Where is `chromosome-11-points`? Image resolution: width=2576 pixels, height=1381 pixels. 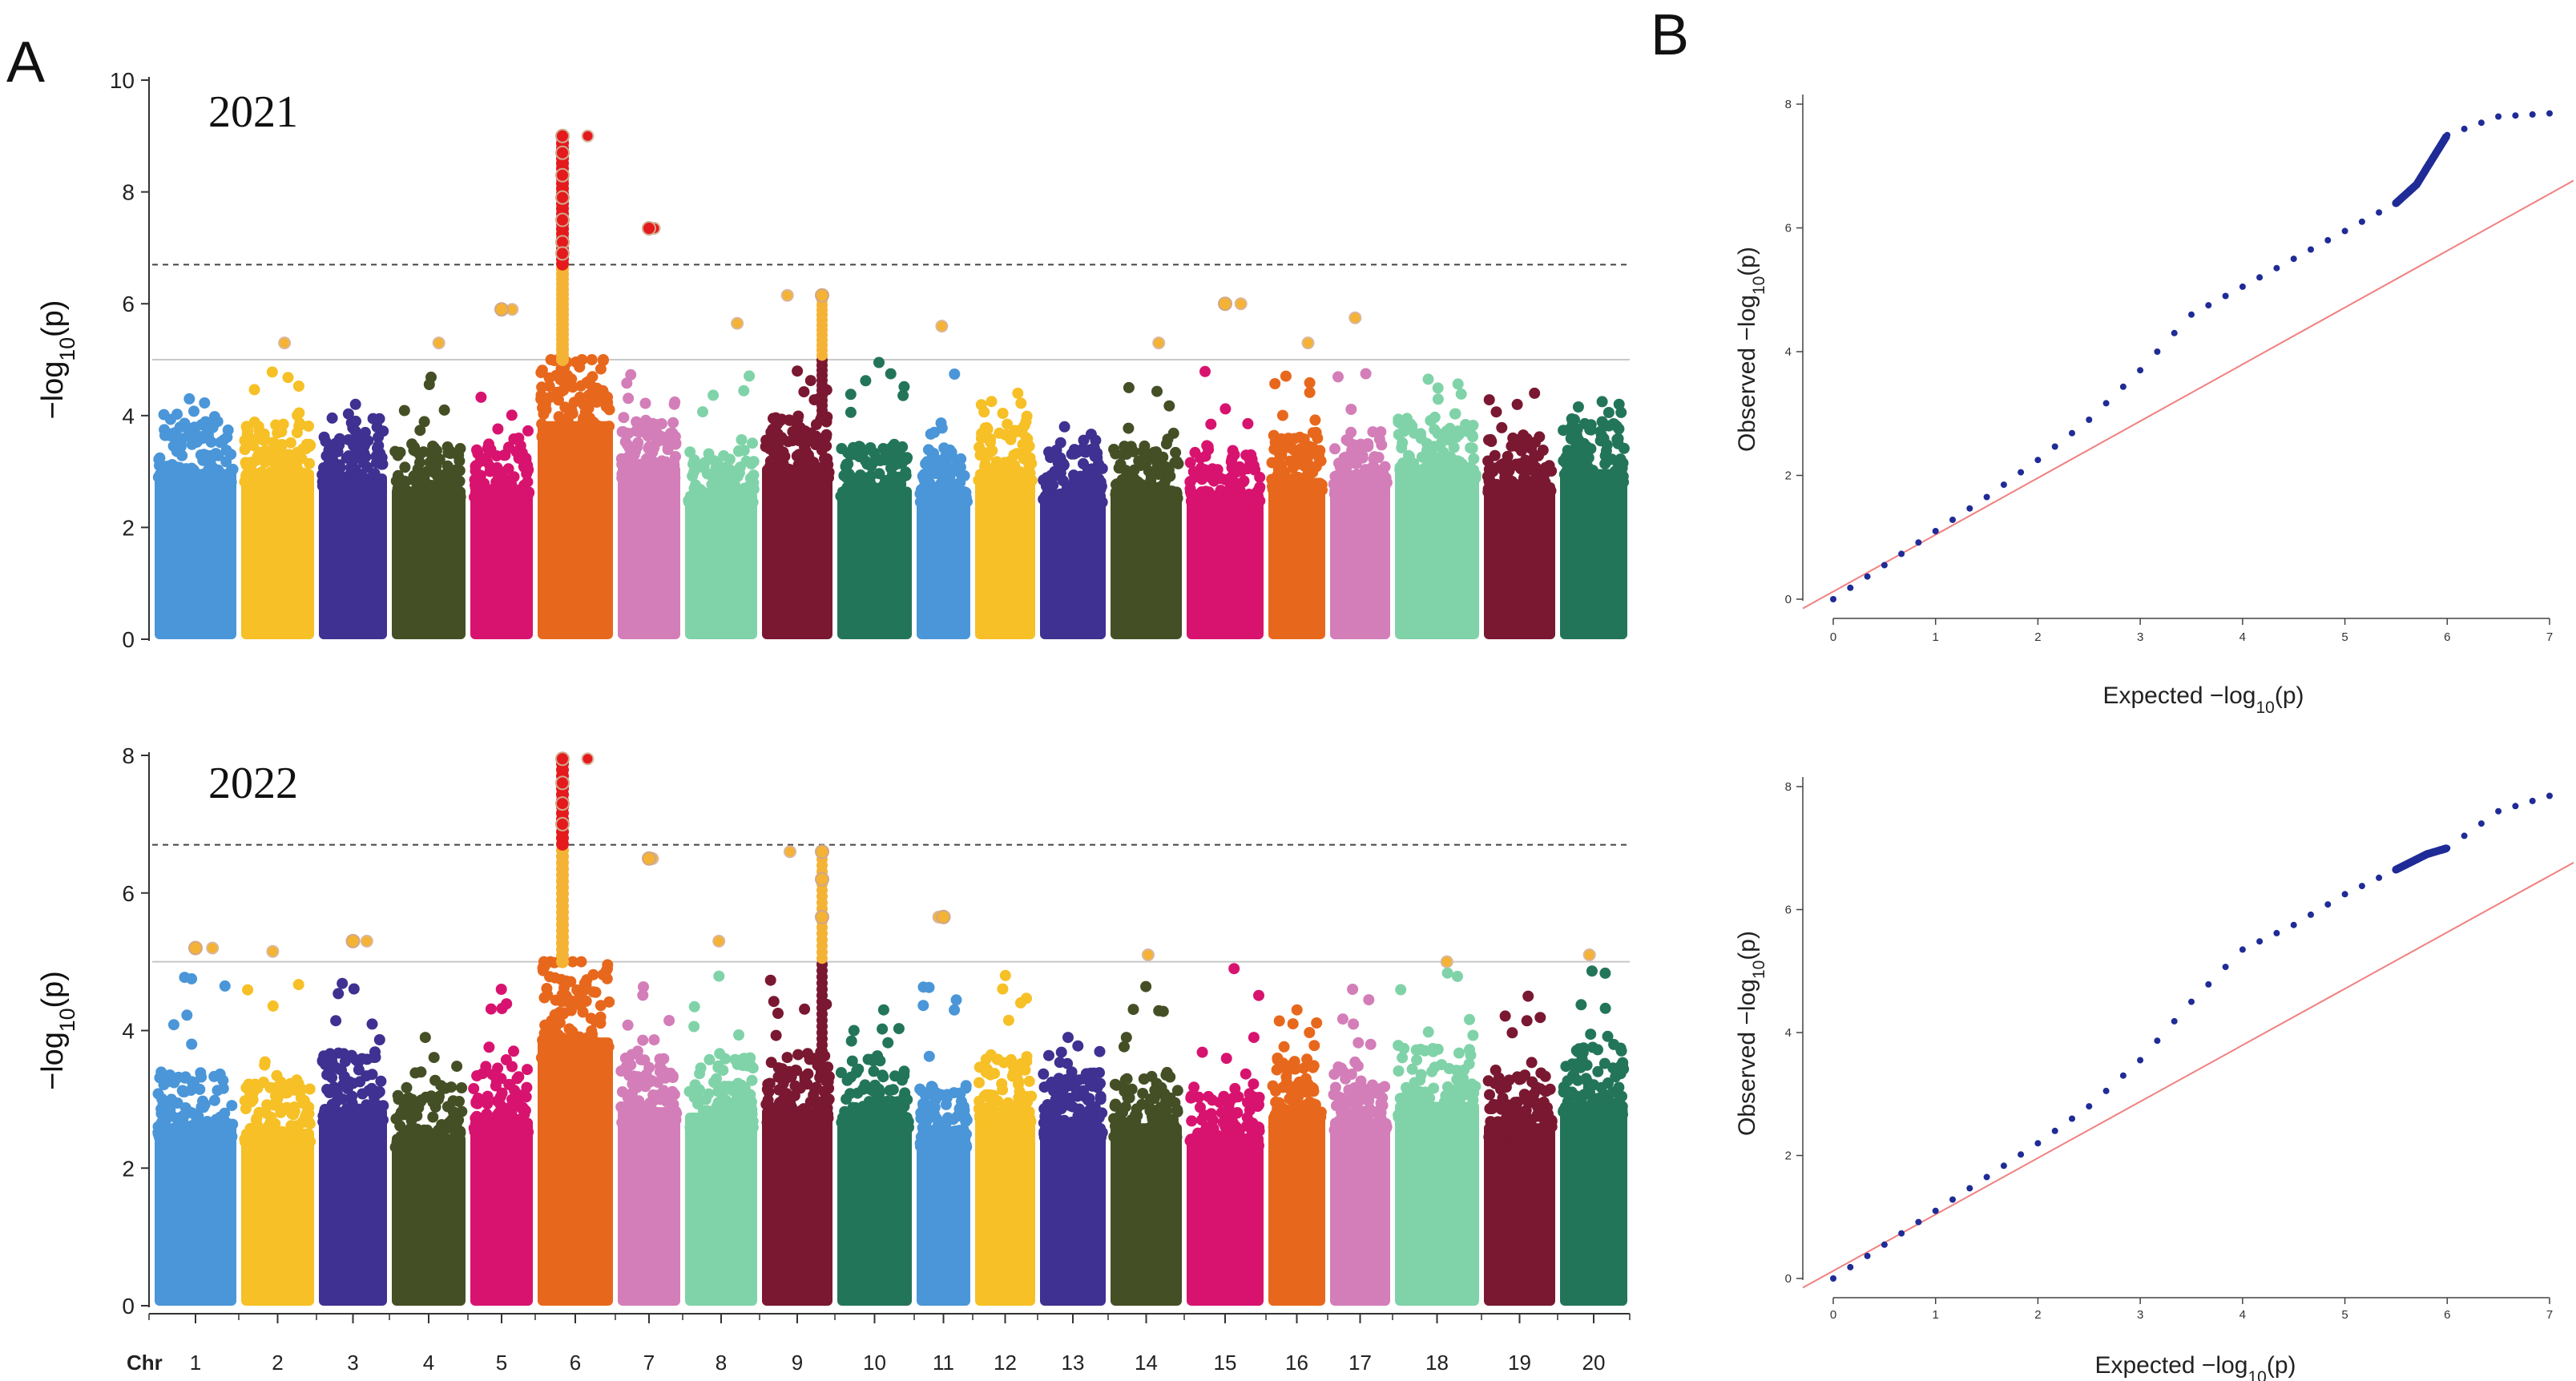 chromosome-11-points is located at coordinates (943, 479).